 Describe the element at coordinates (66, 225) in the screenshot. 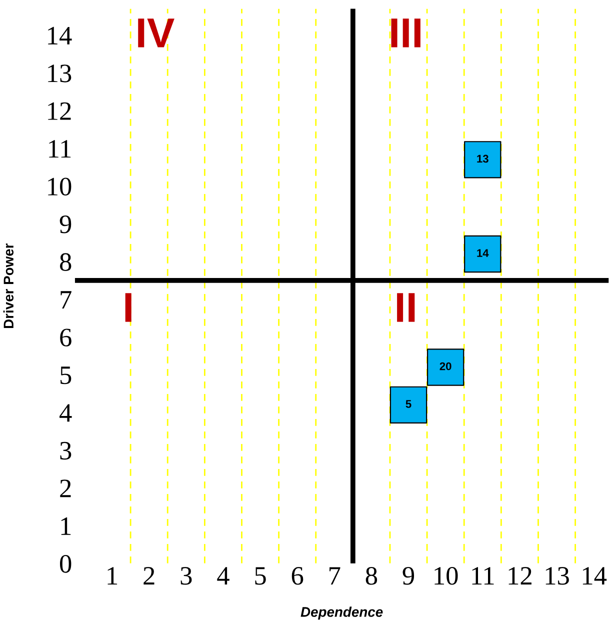

I see `y-tick-label: 9` at that location.